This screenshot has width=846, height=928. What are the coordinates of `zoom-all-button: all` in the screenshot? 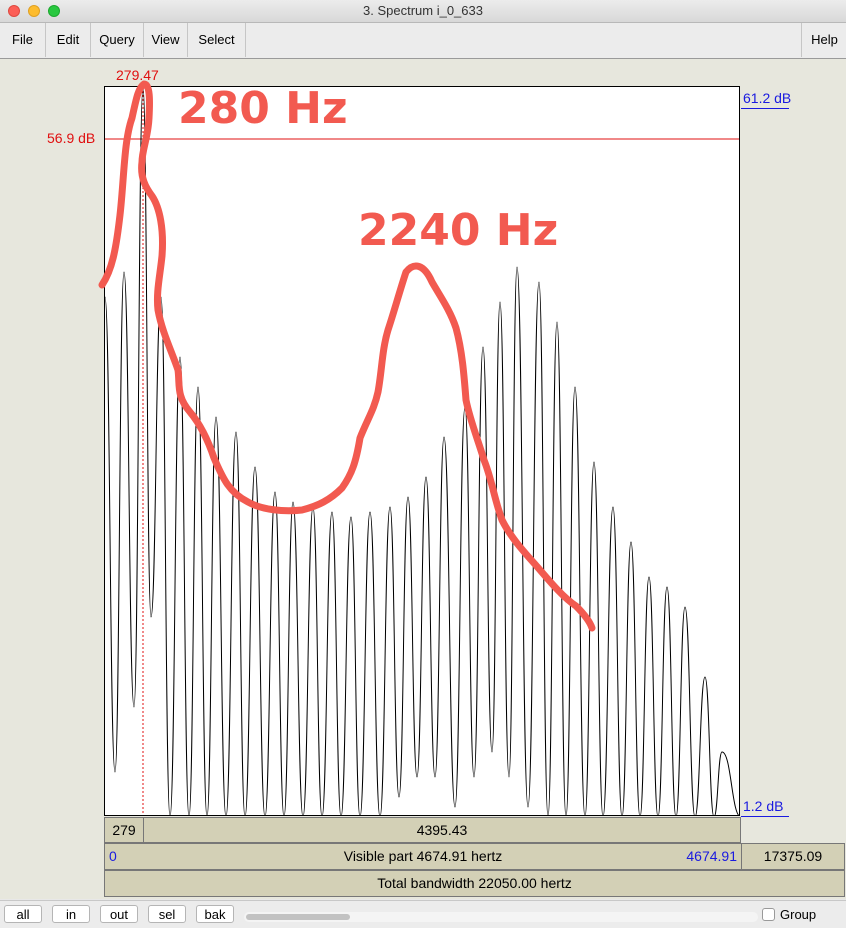 It's located at (23, 914).